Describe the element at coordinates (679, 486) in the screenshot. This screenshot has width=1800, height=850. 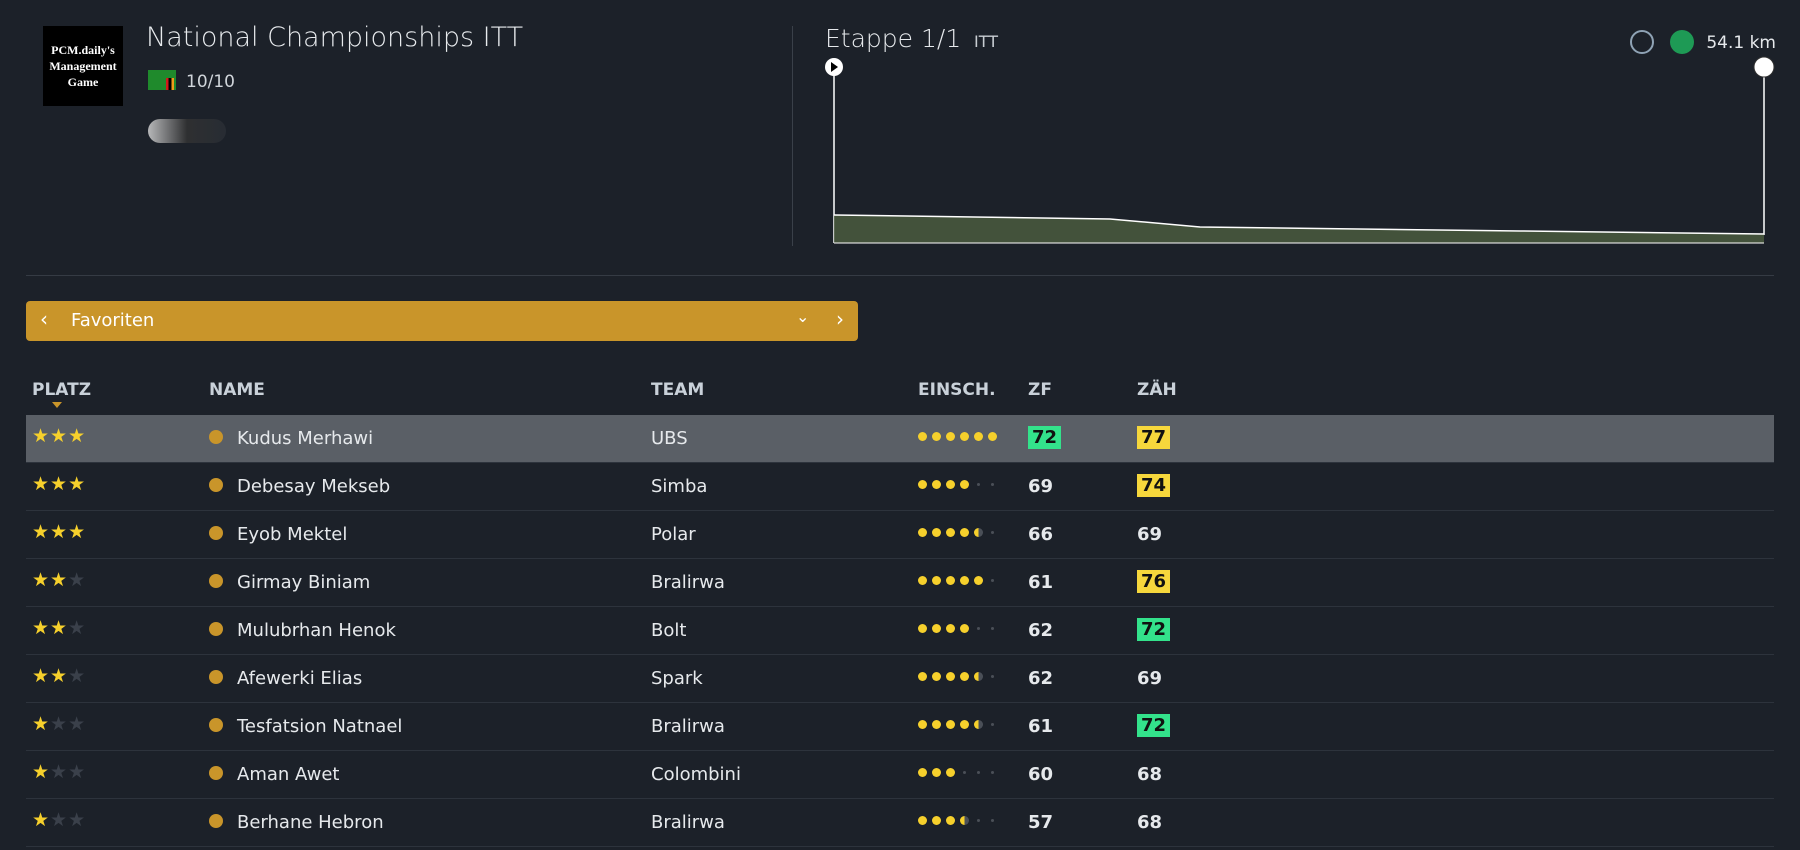
I see `team-name: Simba` at that location.